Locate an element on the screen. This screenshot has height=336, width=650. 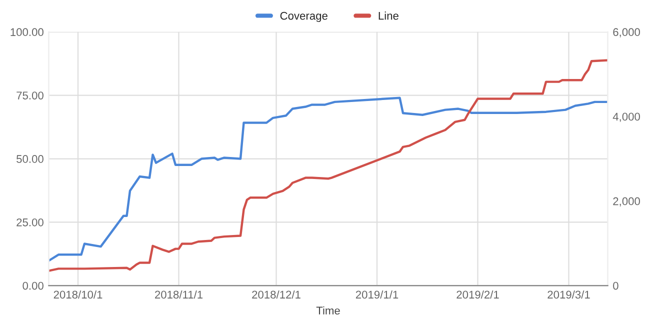
y2-tick-label: 0 is located at coordinates (615, 286).